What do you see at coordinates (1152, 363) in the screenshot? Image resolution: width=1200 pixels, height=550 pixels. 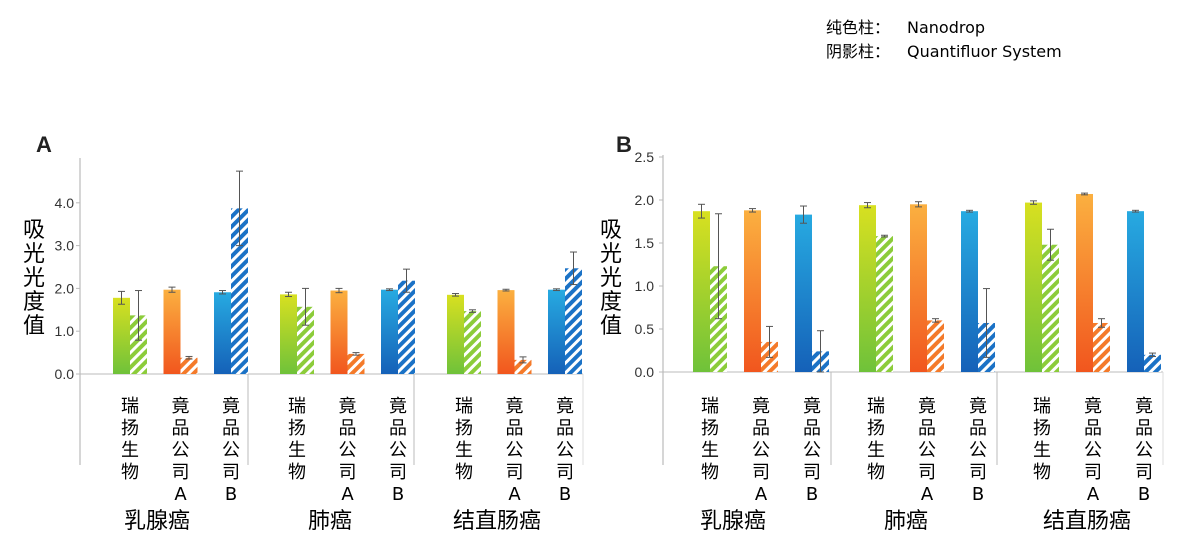 I see `bar-b-hatched-competitor-b-g3` at bounding box center [1152, 363].